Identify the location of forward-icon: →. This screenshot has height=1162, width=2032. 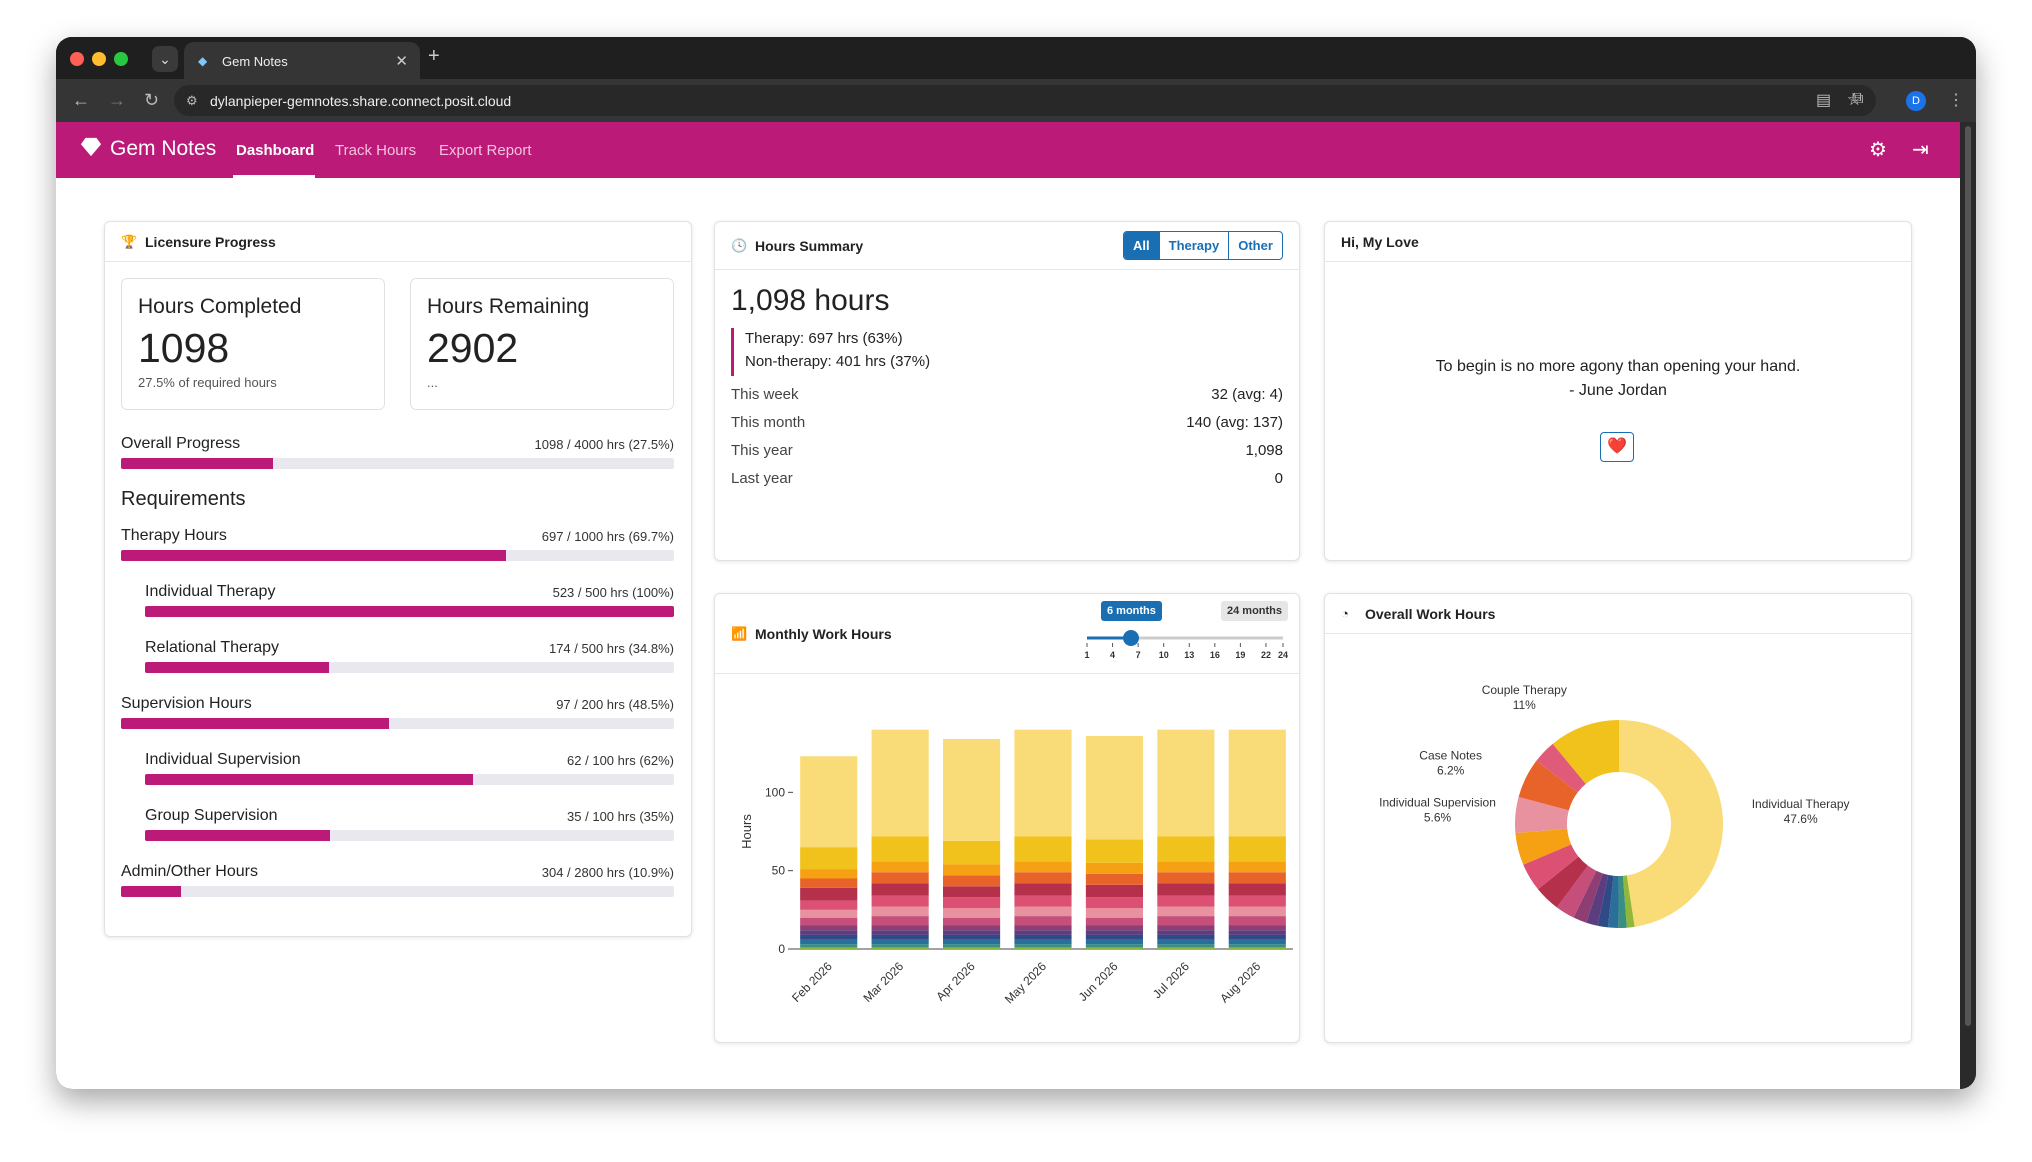
(117, 100).